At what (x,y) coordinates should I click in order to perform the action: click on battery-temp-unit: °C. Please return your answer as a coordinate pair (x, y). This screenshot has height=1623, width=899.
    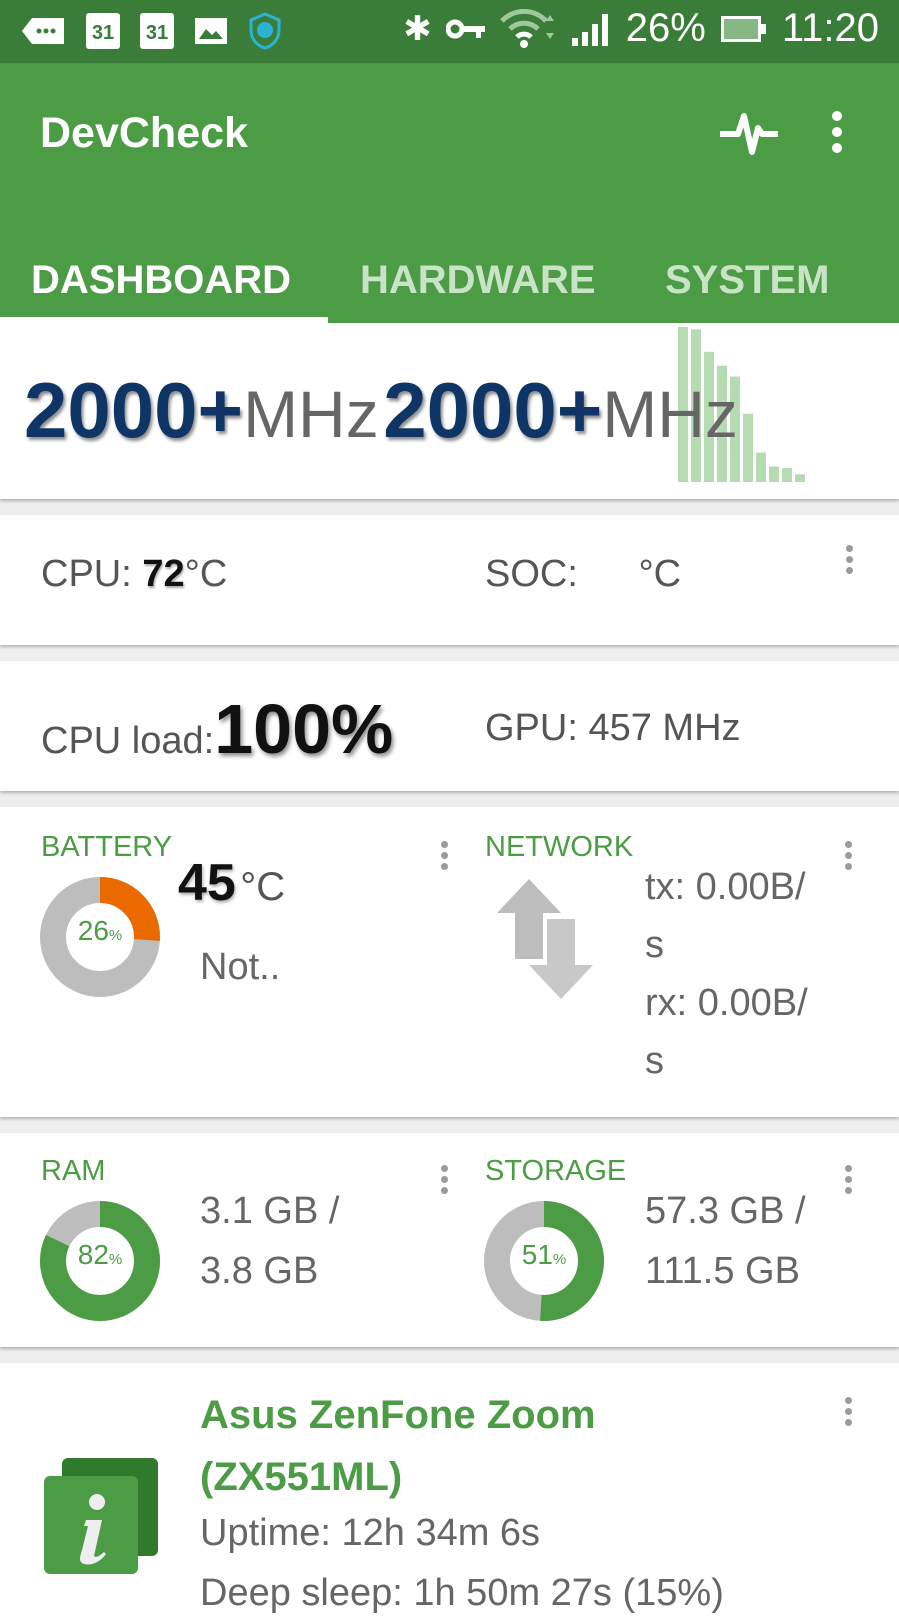
    Looking at the image, I should click on (263, 887).